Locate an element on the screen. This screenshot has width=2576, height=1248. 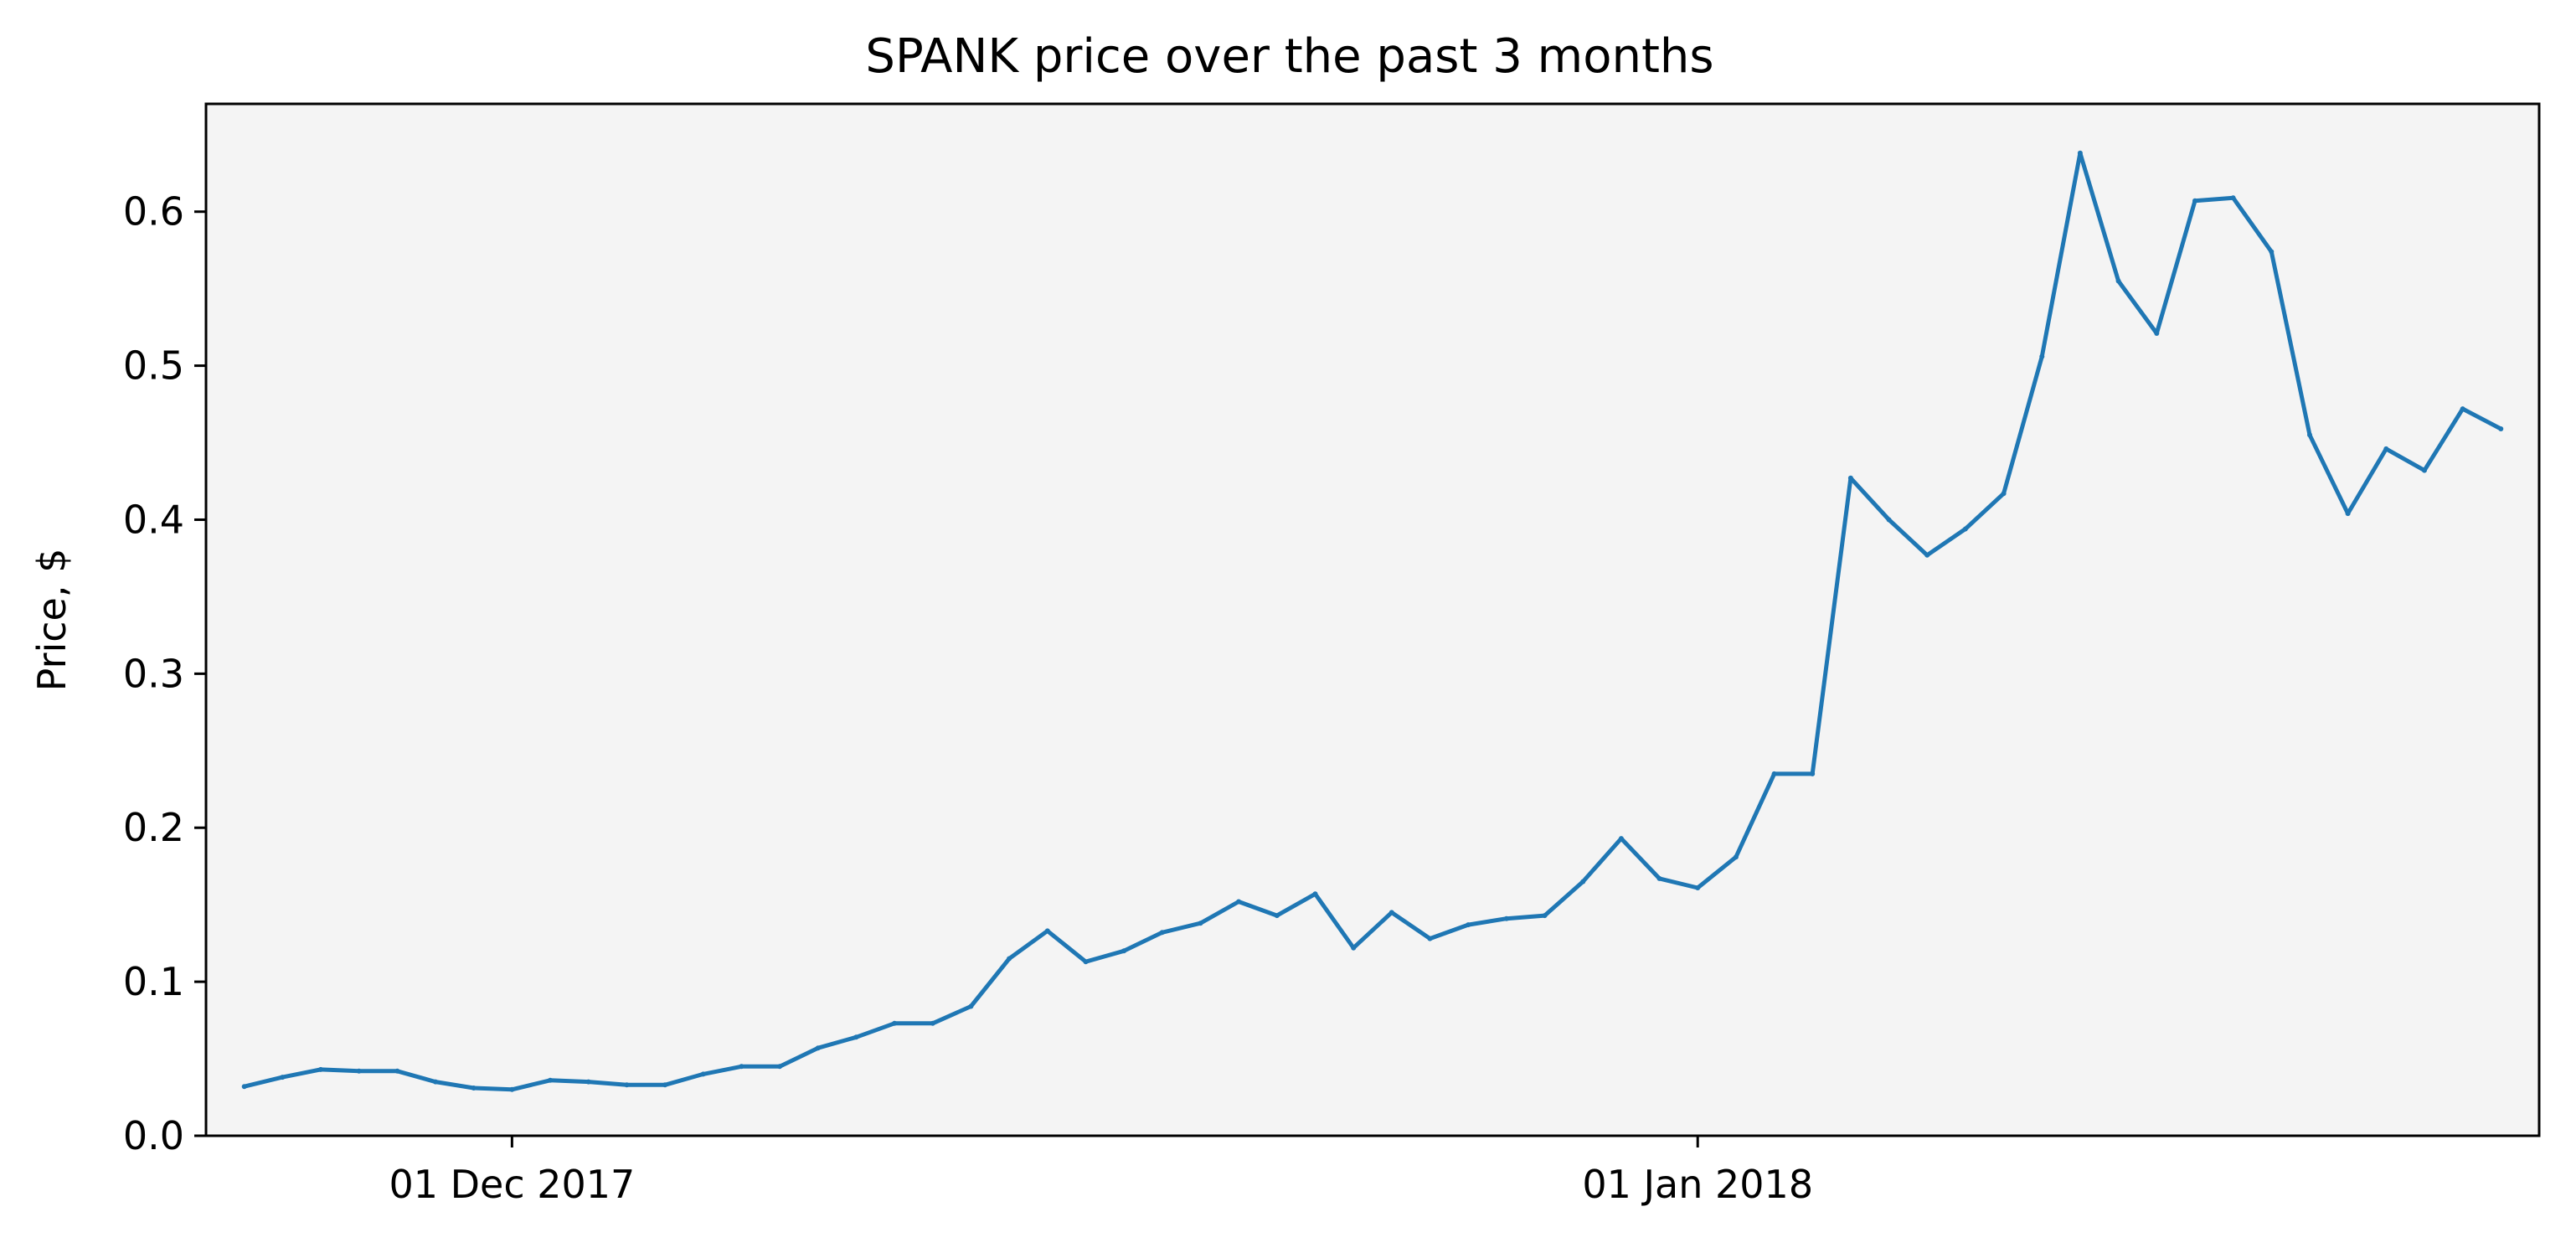
y-tick-label: 0.5 is located at coordinates (153, 366).